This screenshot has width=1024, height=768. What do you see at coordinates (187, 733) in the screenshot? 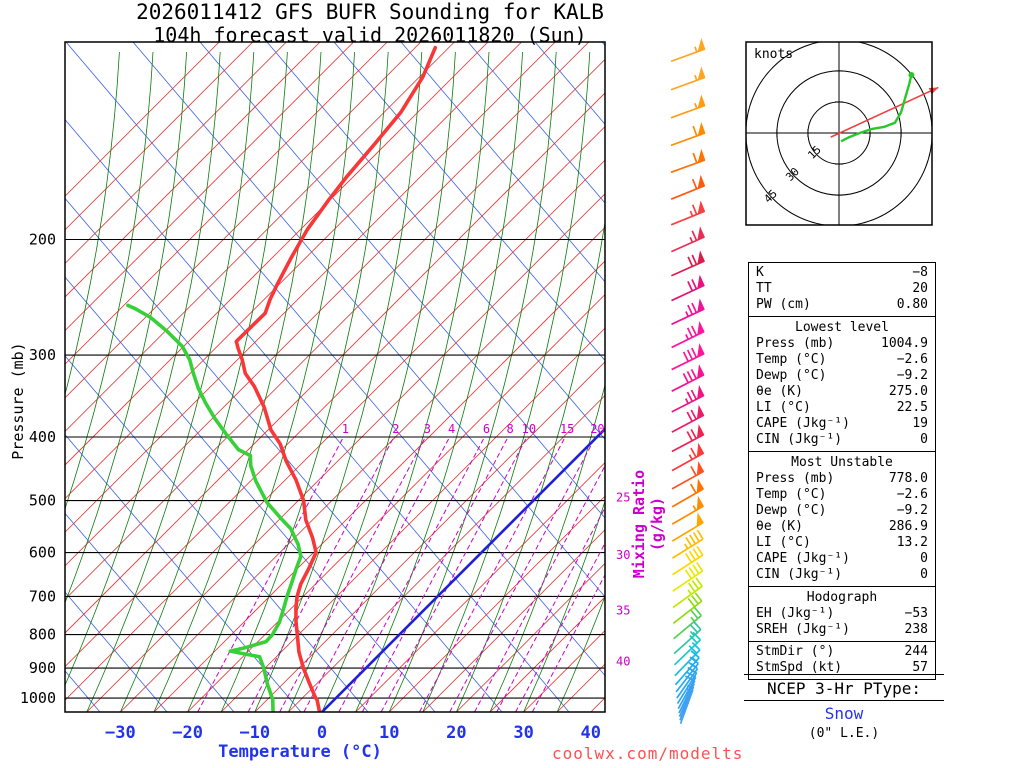
I see `temperature-tick-label: −20` at bounding box center [187, 733].